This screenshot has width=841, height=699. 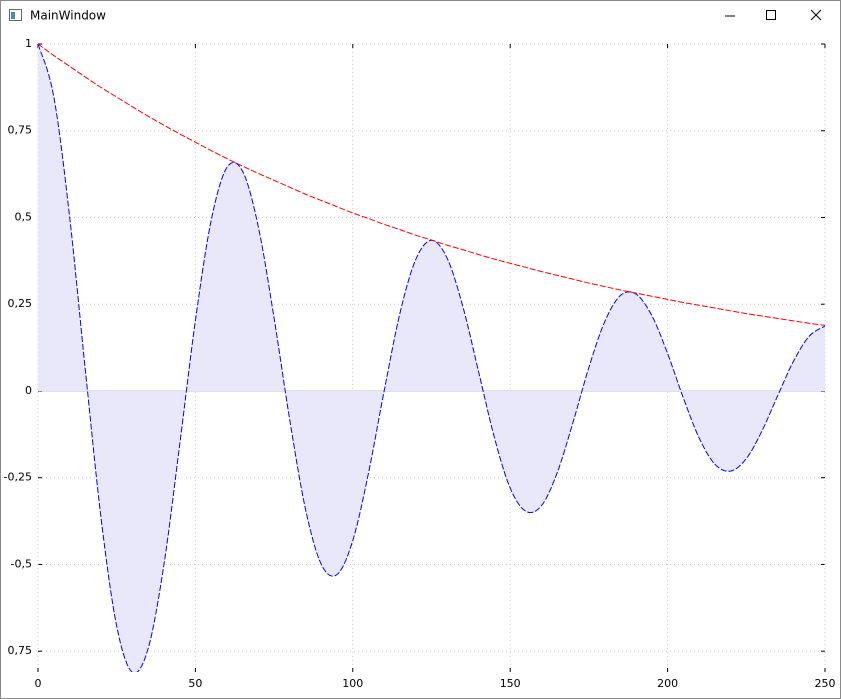 What do you see at coordinates (667, 683) in the screenshot?
I see `x-tick-label: 200` at bounding box center [667, 683].